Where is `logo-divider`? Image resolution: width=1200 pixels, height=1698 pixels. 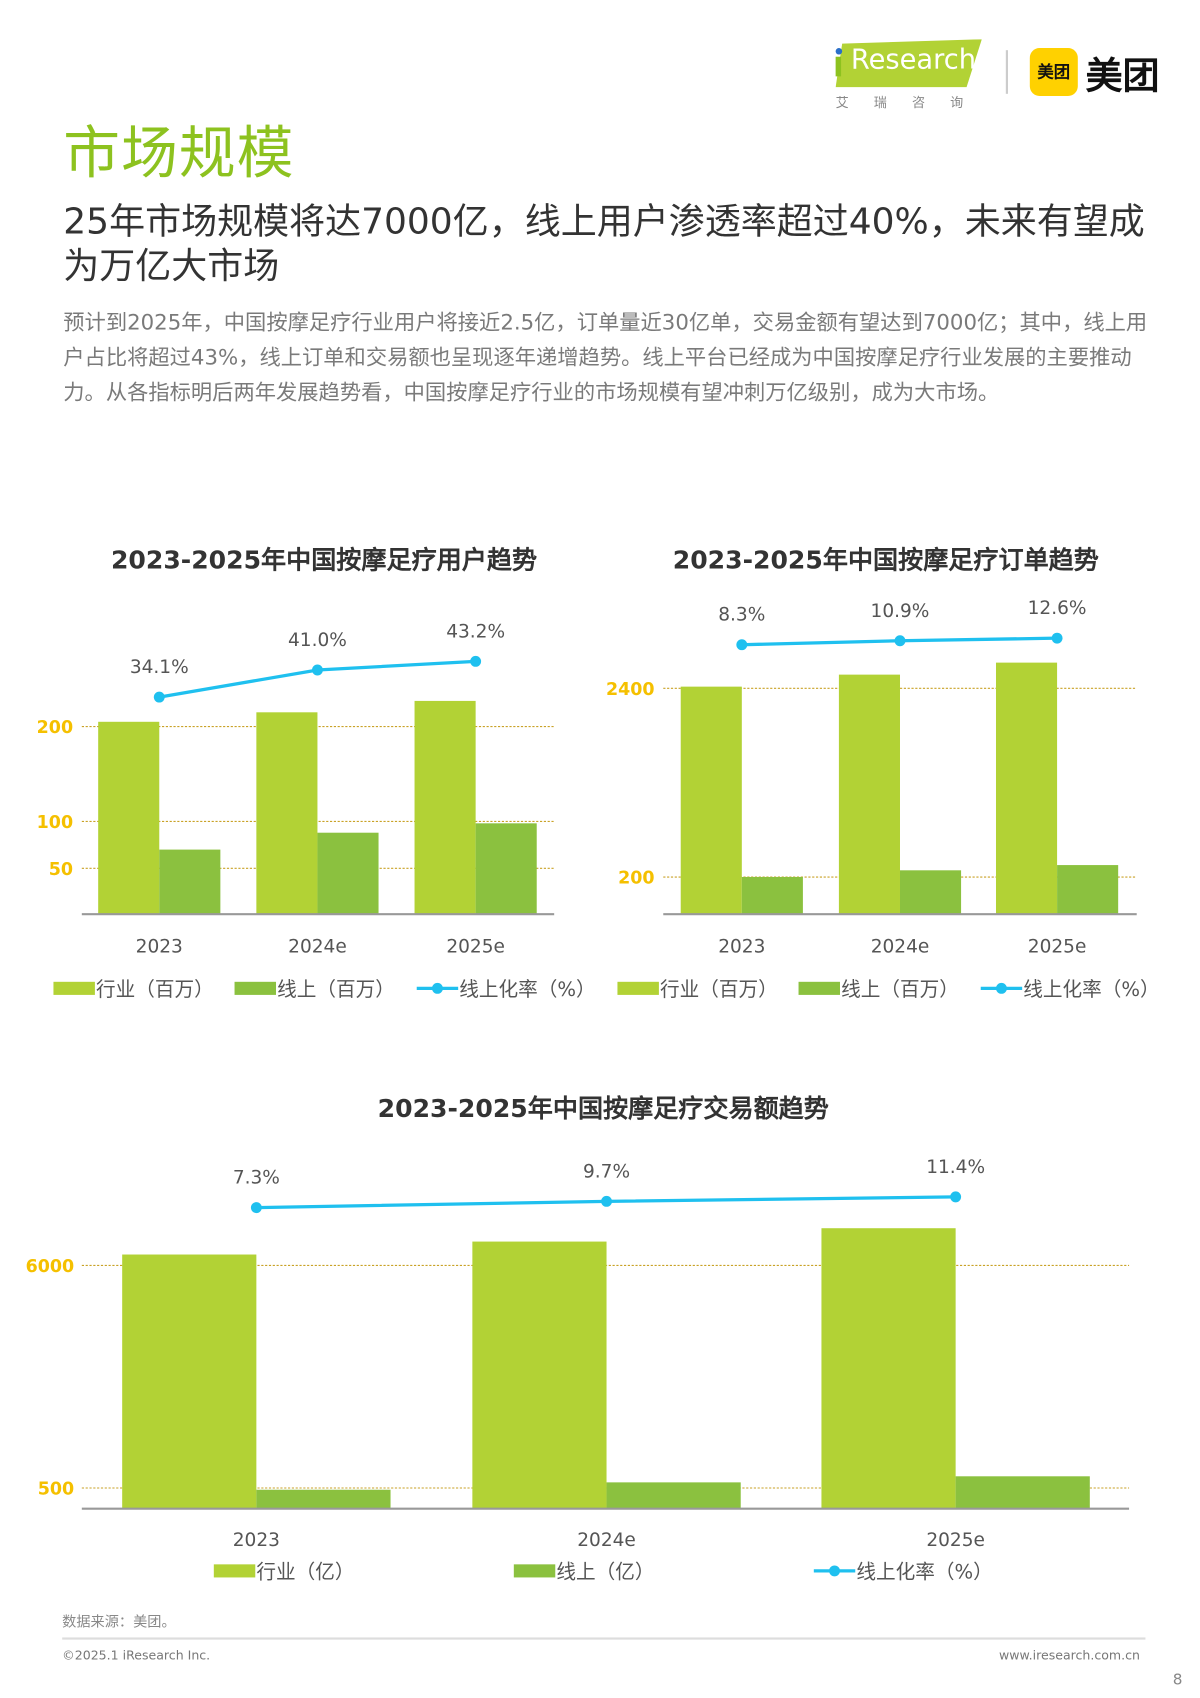
logo-divider is located at coordinates (1006, 72).